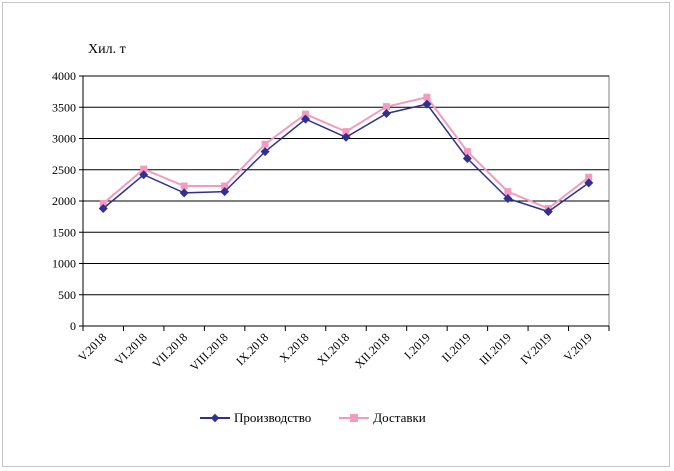  I want to click on legend-label-production: Производство, so click(273, 417).